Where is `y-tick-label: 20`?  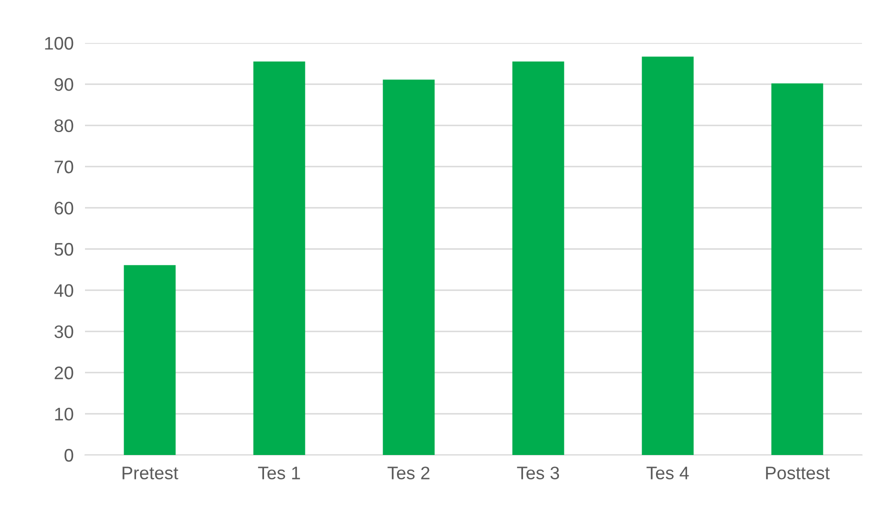 y-tick-label: 20 is located at coordinates (64, 373).